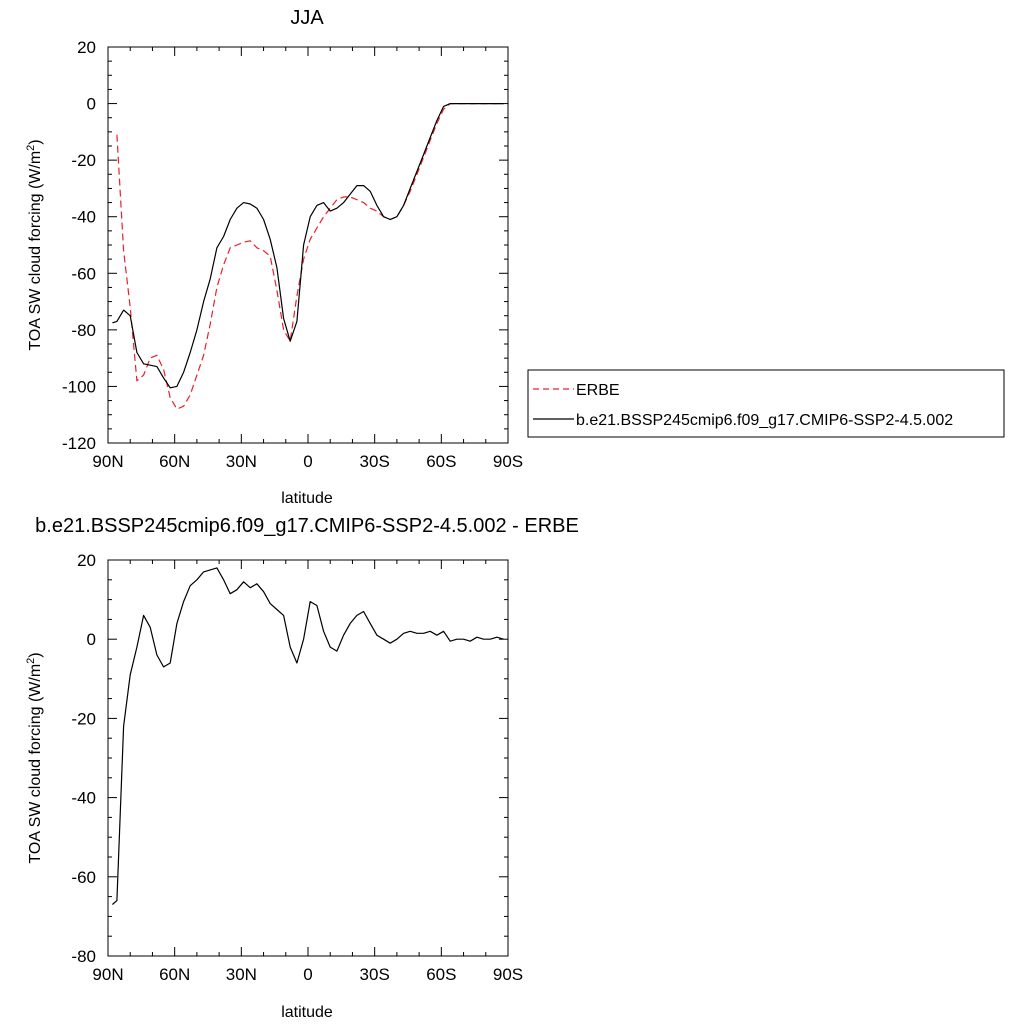 This screenshot has height=1024, width=1024. I want to click on top-y-tick-label: -100, so click(79, 386).